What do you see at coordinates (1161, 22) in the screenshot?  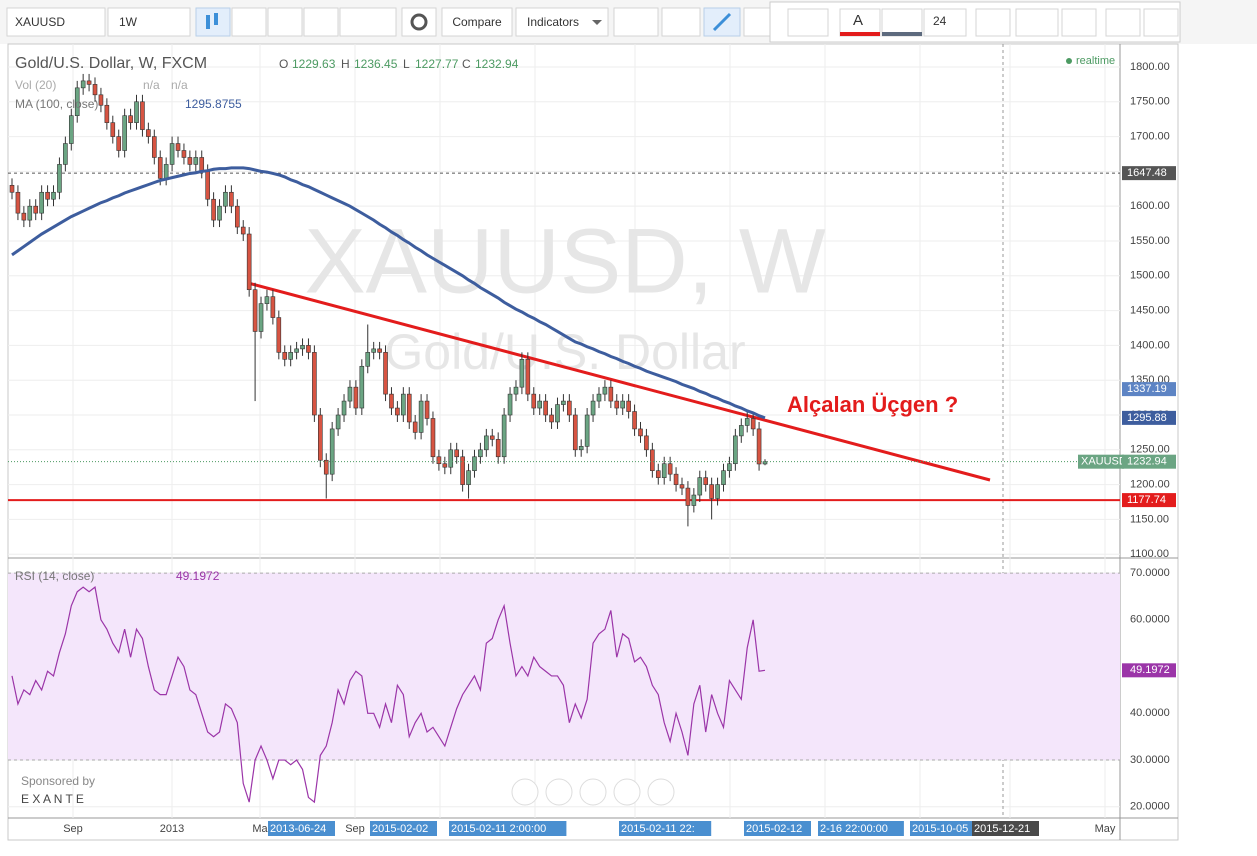 I see `hide-button` at bounding box center [1161, 22].